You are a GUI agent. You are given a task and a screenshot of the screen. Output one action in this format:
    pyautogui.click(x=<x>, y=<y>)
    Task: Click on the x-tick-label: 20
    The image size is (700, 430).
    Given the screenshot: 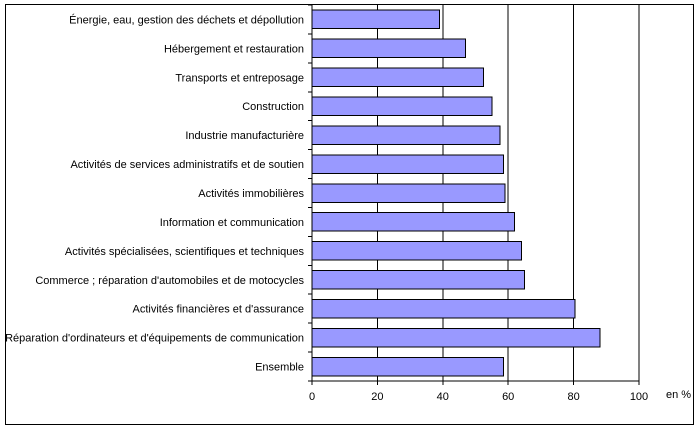 What is the action you would take?
    pyautogui.click(x=377, y=397)
    